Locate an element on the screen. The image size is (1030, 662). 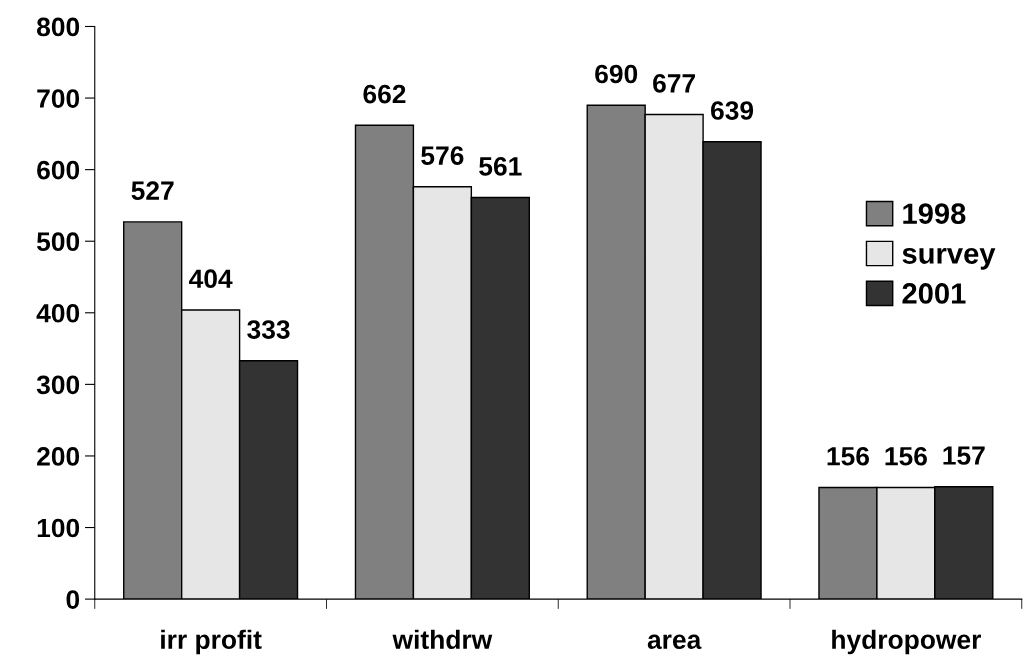
y-tick-label: 300 is located at coordinates (58, 385).